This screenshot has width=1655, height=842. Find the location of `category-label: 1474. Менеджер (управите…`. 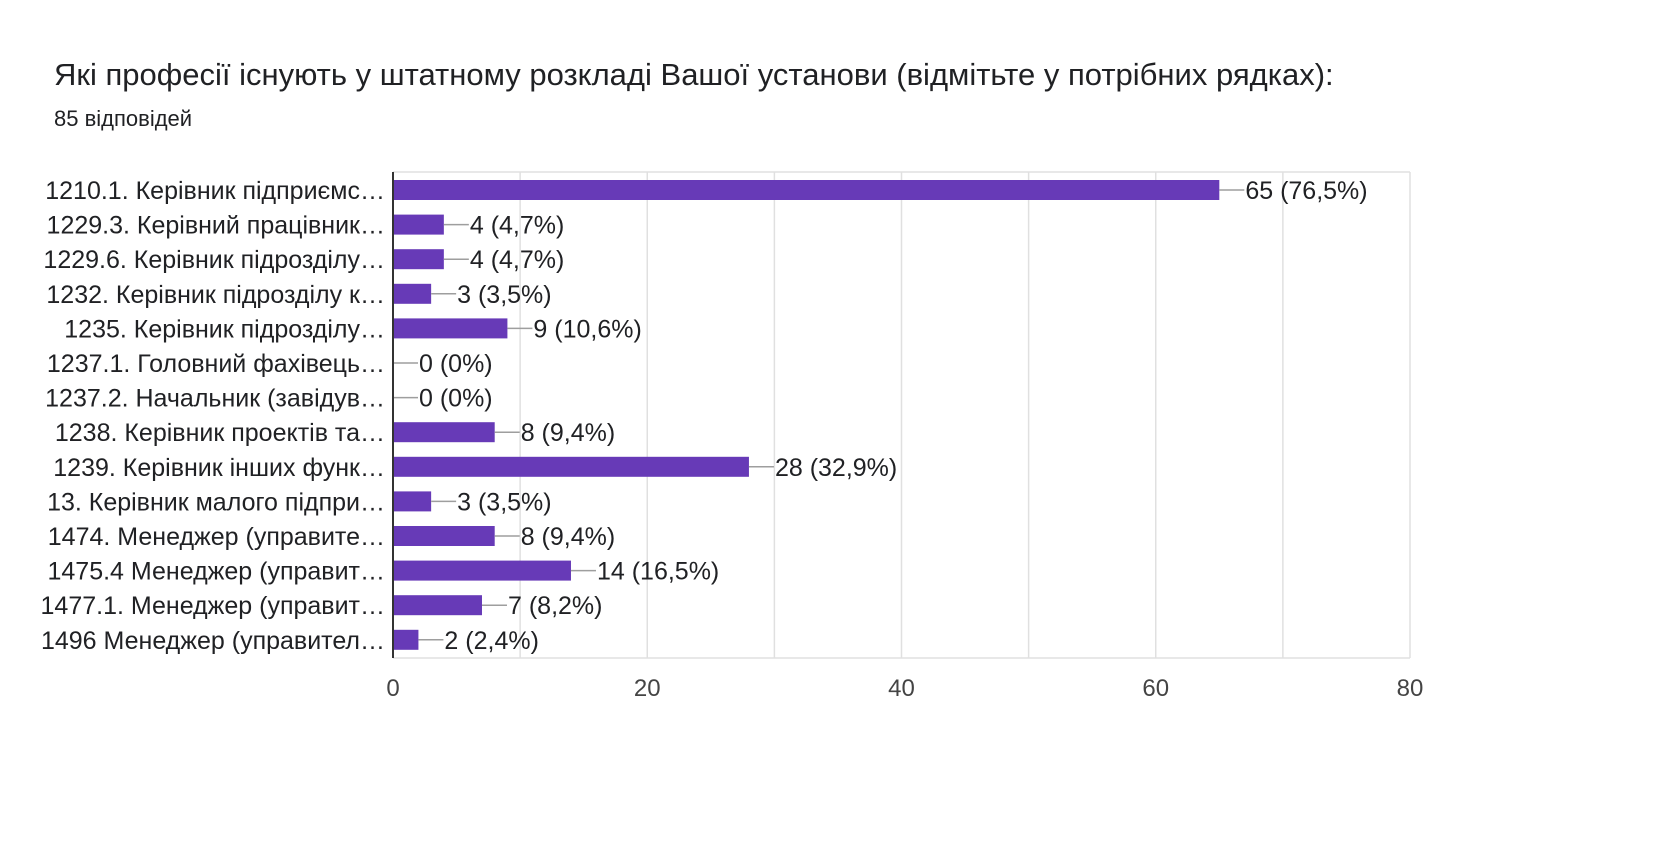

category-label: 1474. Менеджер (управите… is located at coordinates (216, 537).